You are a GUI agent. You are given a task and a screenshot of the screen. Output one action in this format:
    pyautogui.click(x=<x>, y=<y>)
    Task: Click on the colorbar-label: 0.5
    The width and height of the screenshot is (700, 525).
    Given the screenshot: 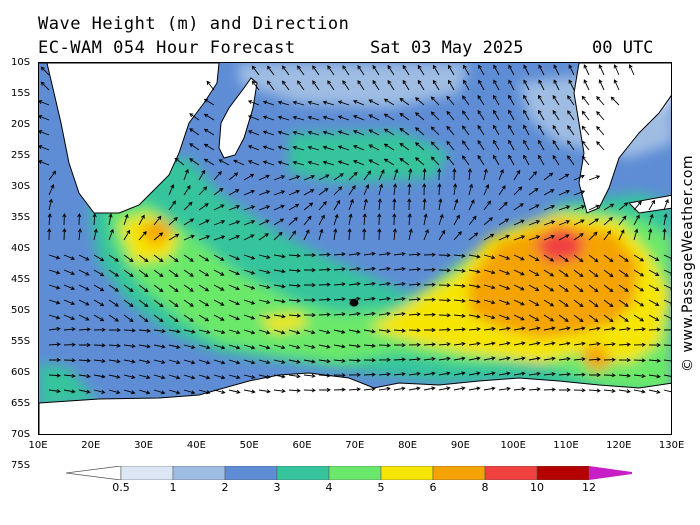 What is the action you would take?
    pyautogui.click(x=121, y=487)
    